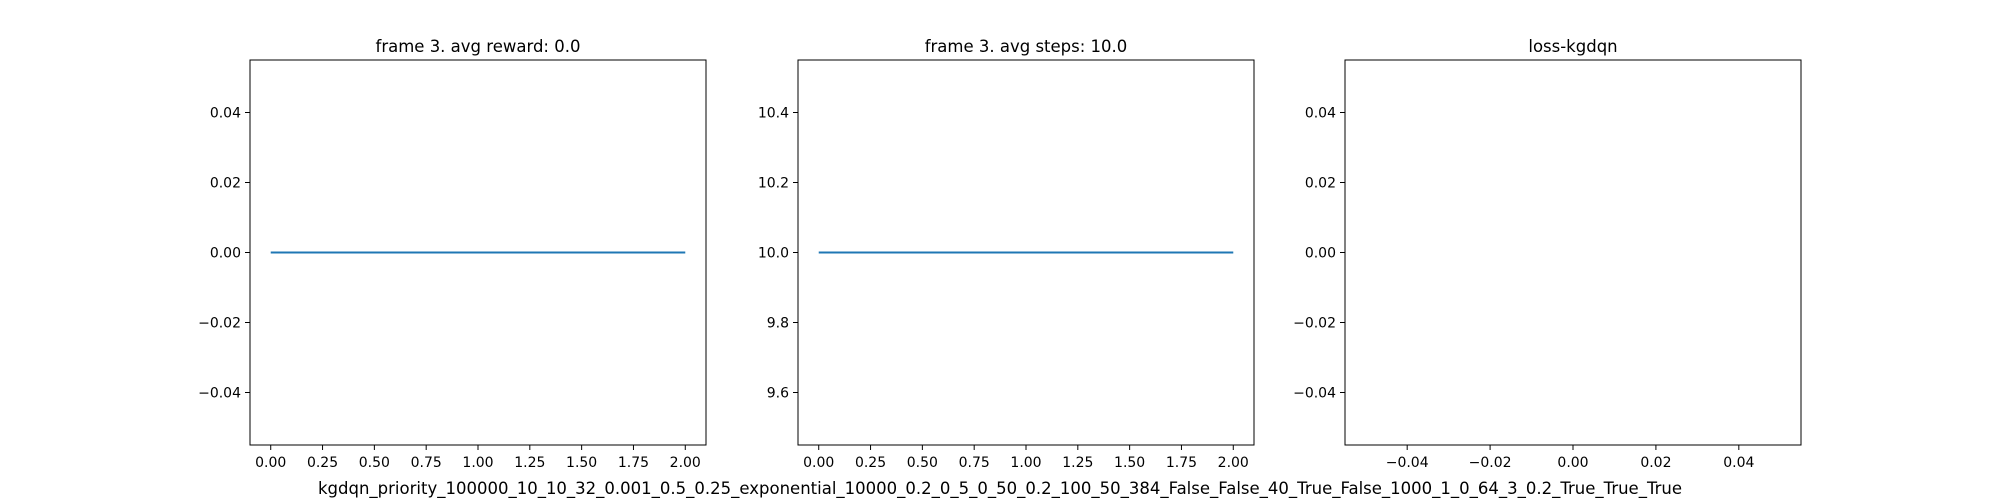 The image size is (2000, 500). What do you see at coordinates (1572, 463) in the screenshot?
I see `subplot-3-x-tick-label: 0.00` at bounding box center [1572, 463].